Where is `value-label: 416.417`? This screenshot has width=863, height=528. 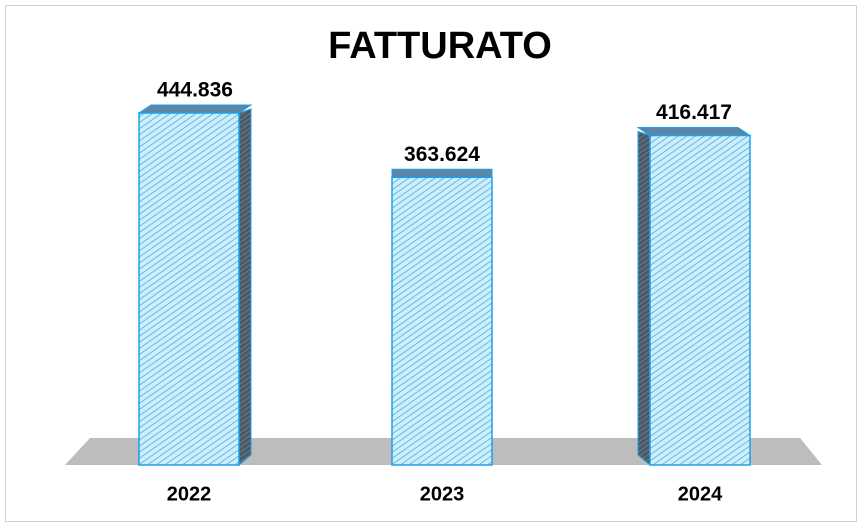 value-label: 416.417 is located at coordinates (694, 112).